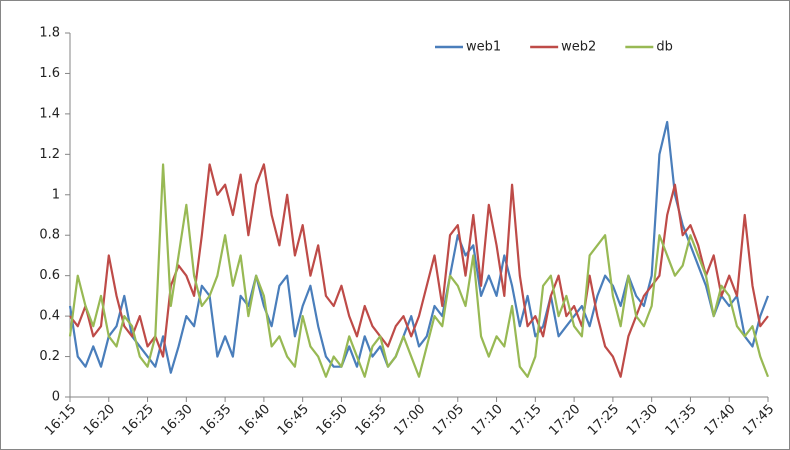  What do you see at coordinates (49, 316) in the screenshot?
I see `y-tick-label: 0.4` at bounding box center [49, 316].